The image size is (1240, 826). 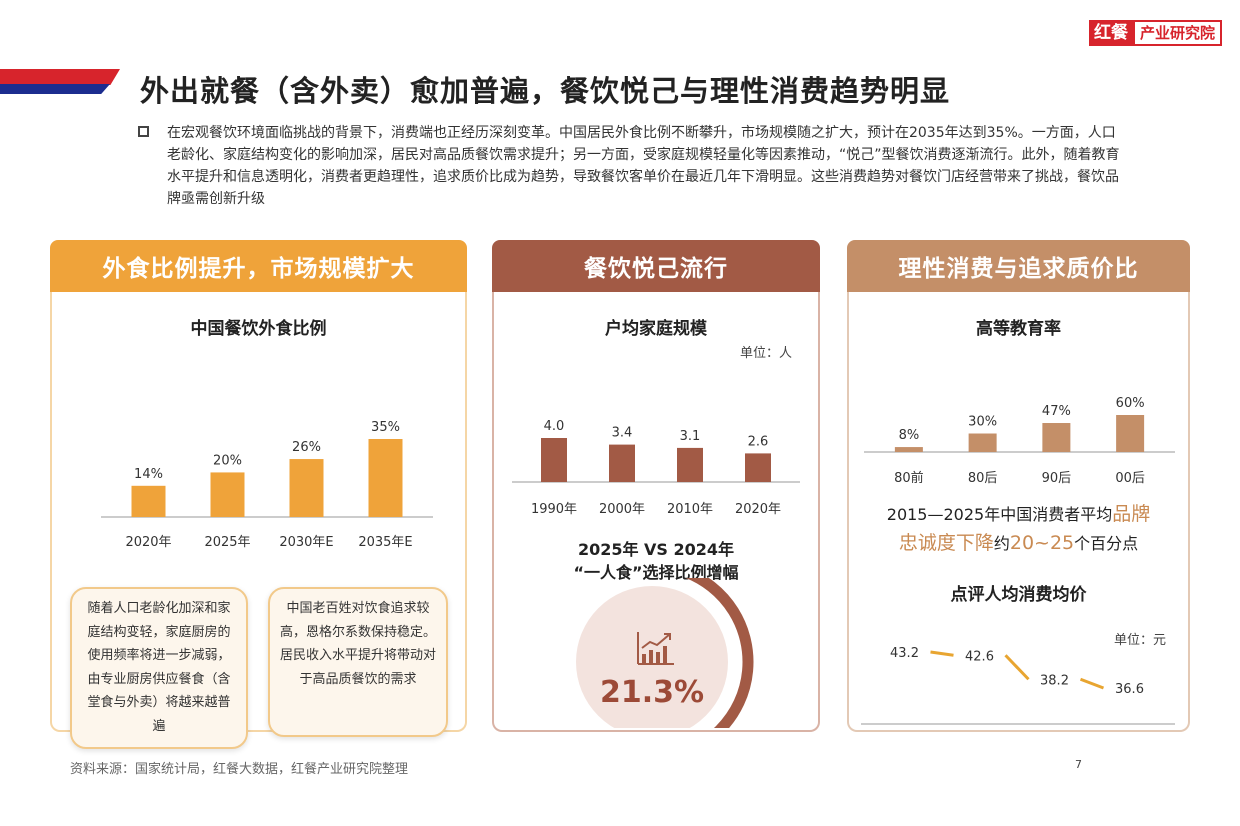 What do you see at coordinates (999, 514) in the screenshot?
I see `loyalty-text-1: 2015—2025年中国消费者平均` at bounding box center [999, 514].